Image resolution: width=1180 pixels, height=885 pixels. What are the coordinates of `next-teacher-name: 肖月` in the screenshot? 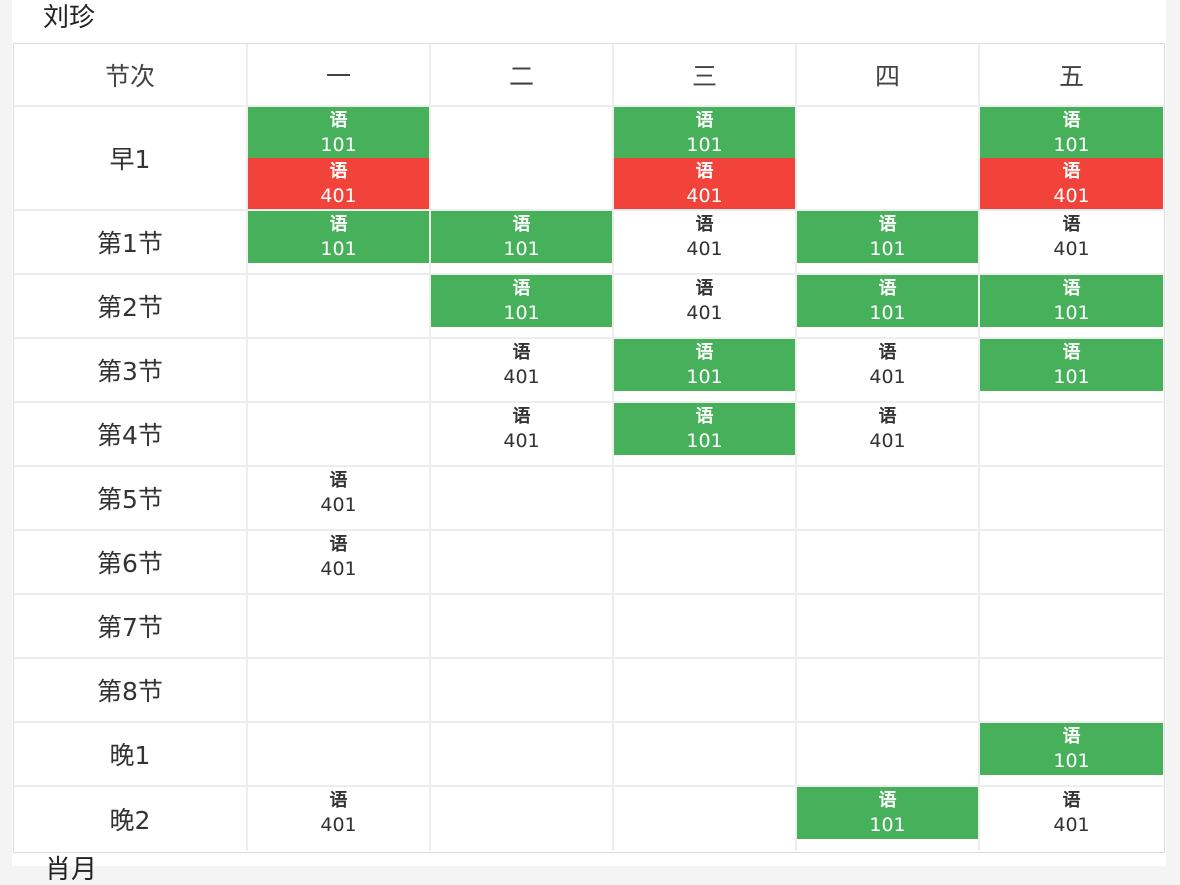 It's located at (71, 870).